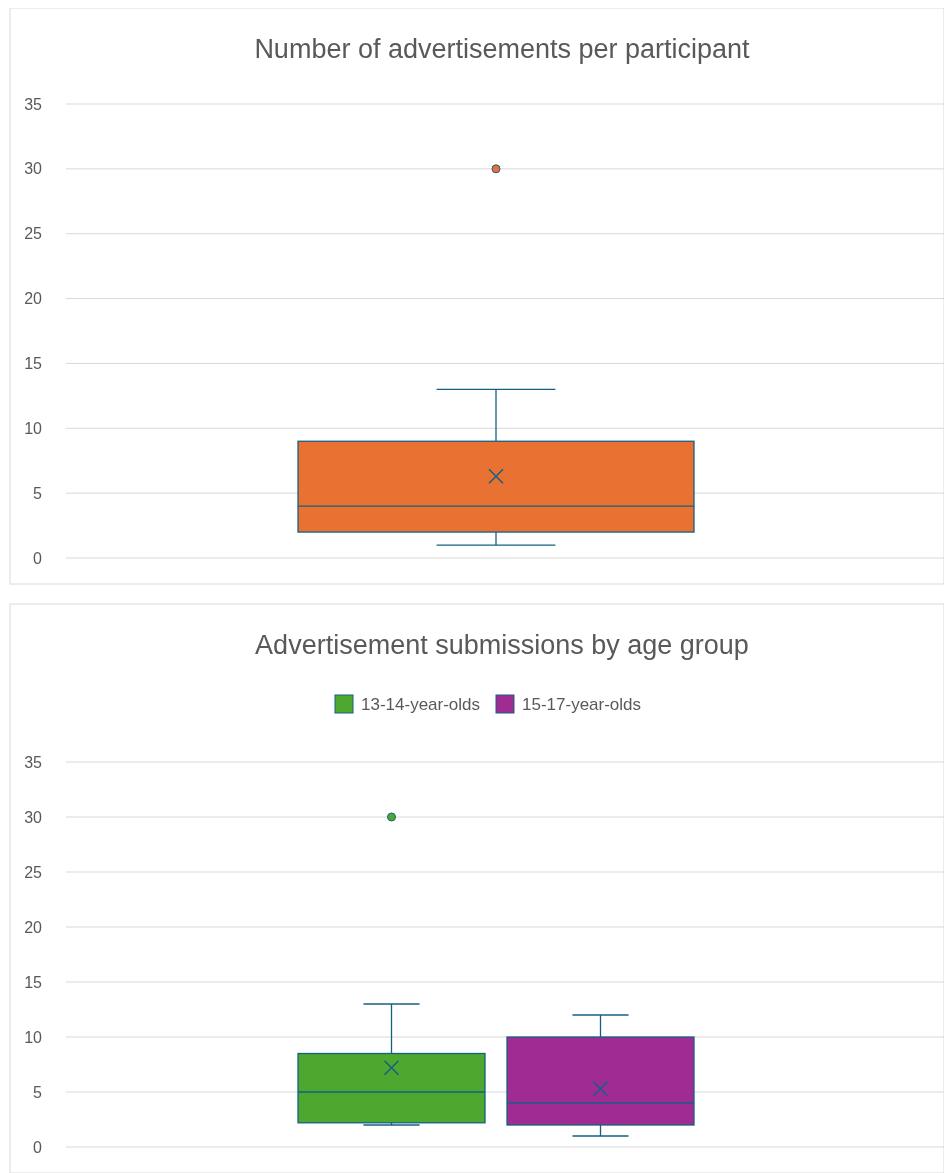 This screenshot has height=1173, width=944. What do you see at coordinates (502, 49) in the screenshot?
I see `chart-title: Number of advertisements per participant` at bounding box center [502, 49].